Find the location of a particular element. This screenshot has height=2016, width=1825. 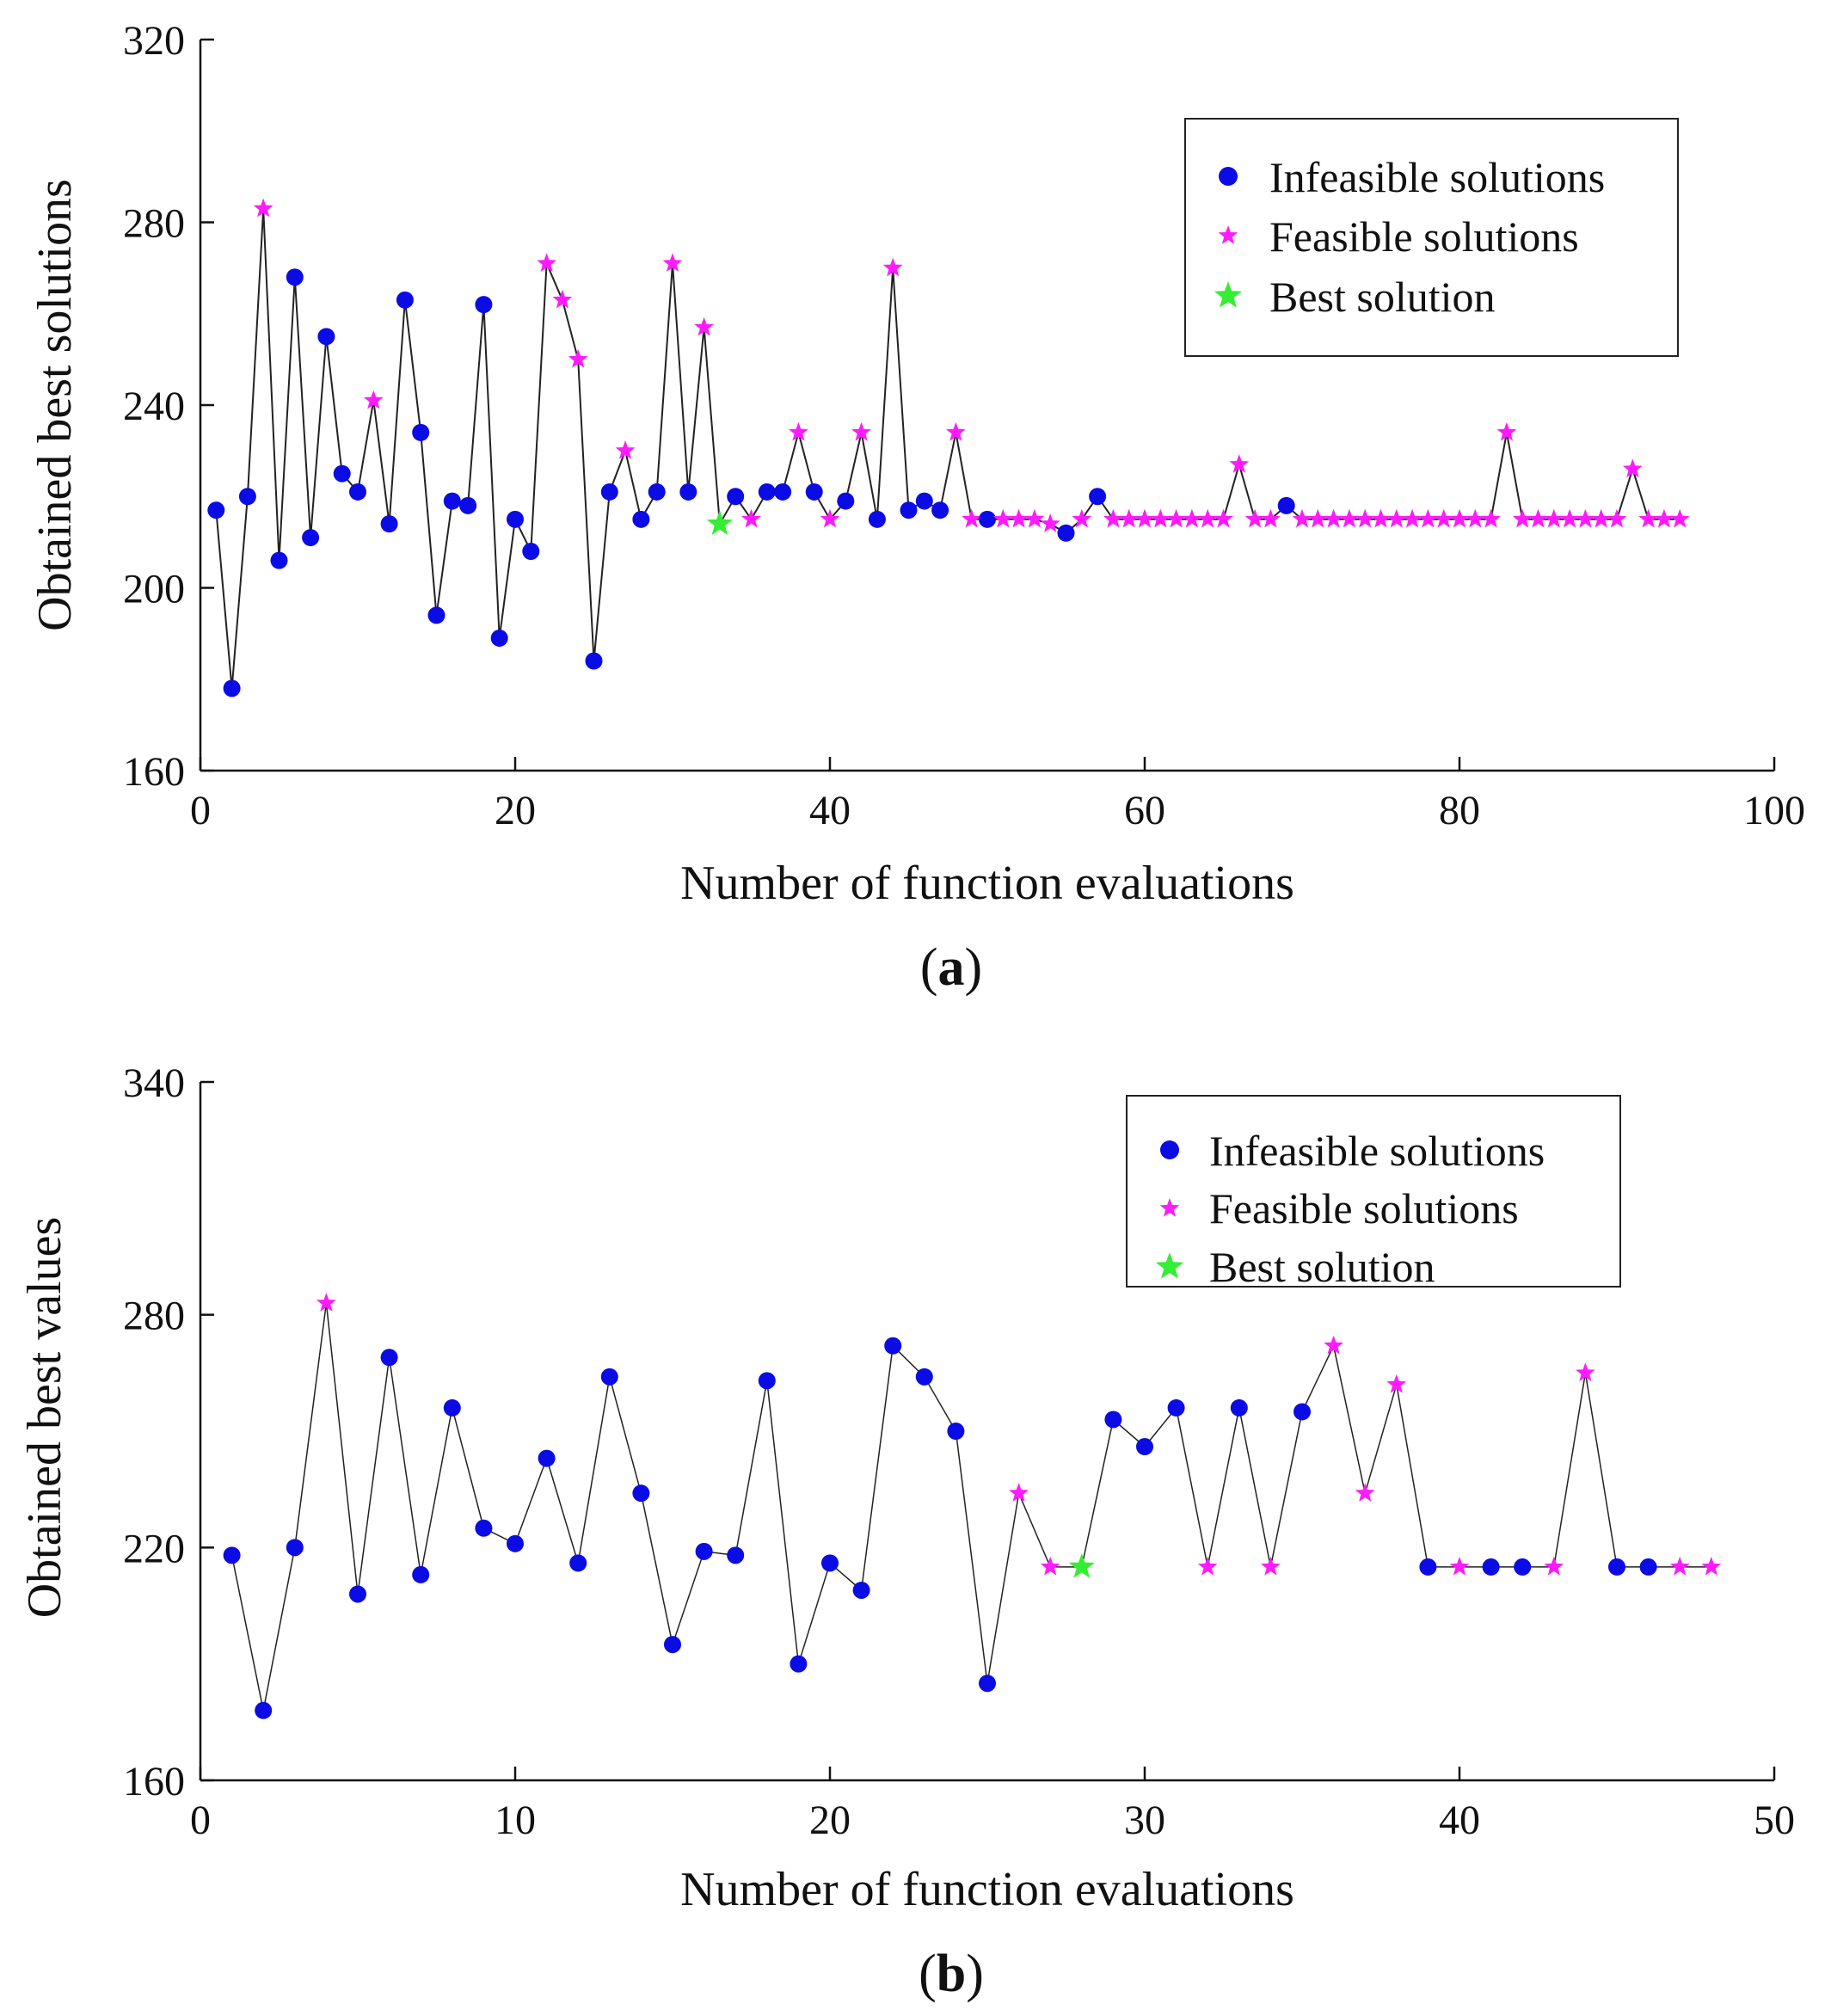

chart-b-legend-box is located at coordinates (1373, 1191).